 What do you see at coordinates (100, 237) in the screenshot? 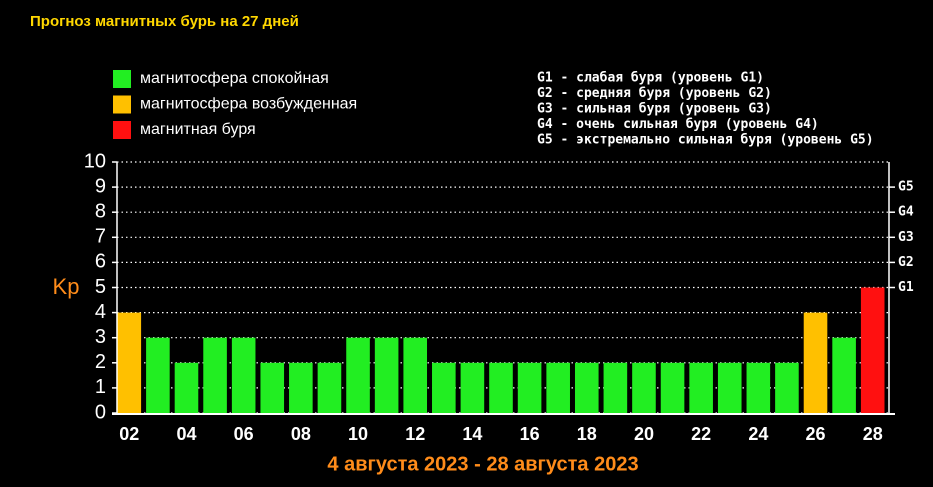
I see `y-tick-label: 7` at bounding box center [100, 237].